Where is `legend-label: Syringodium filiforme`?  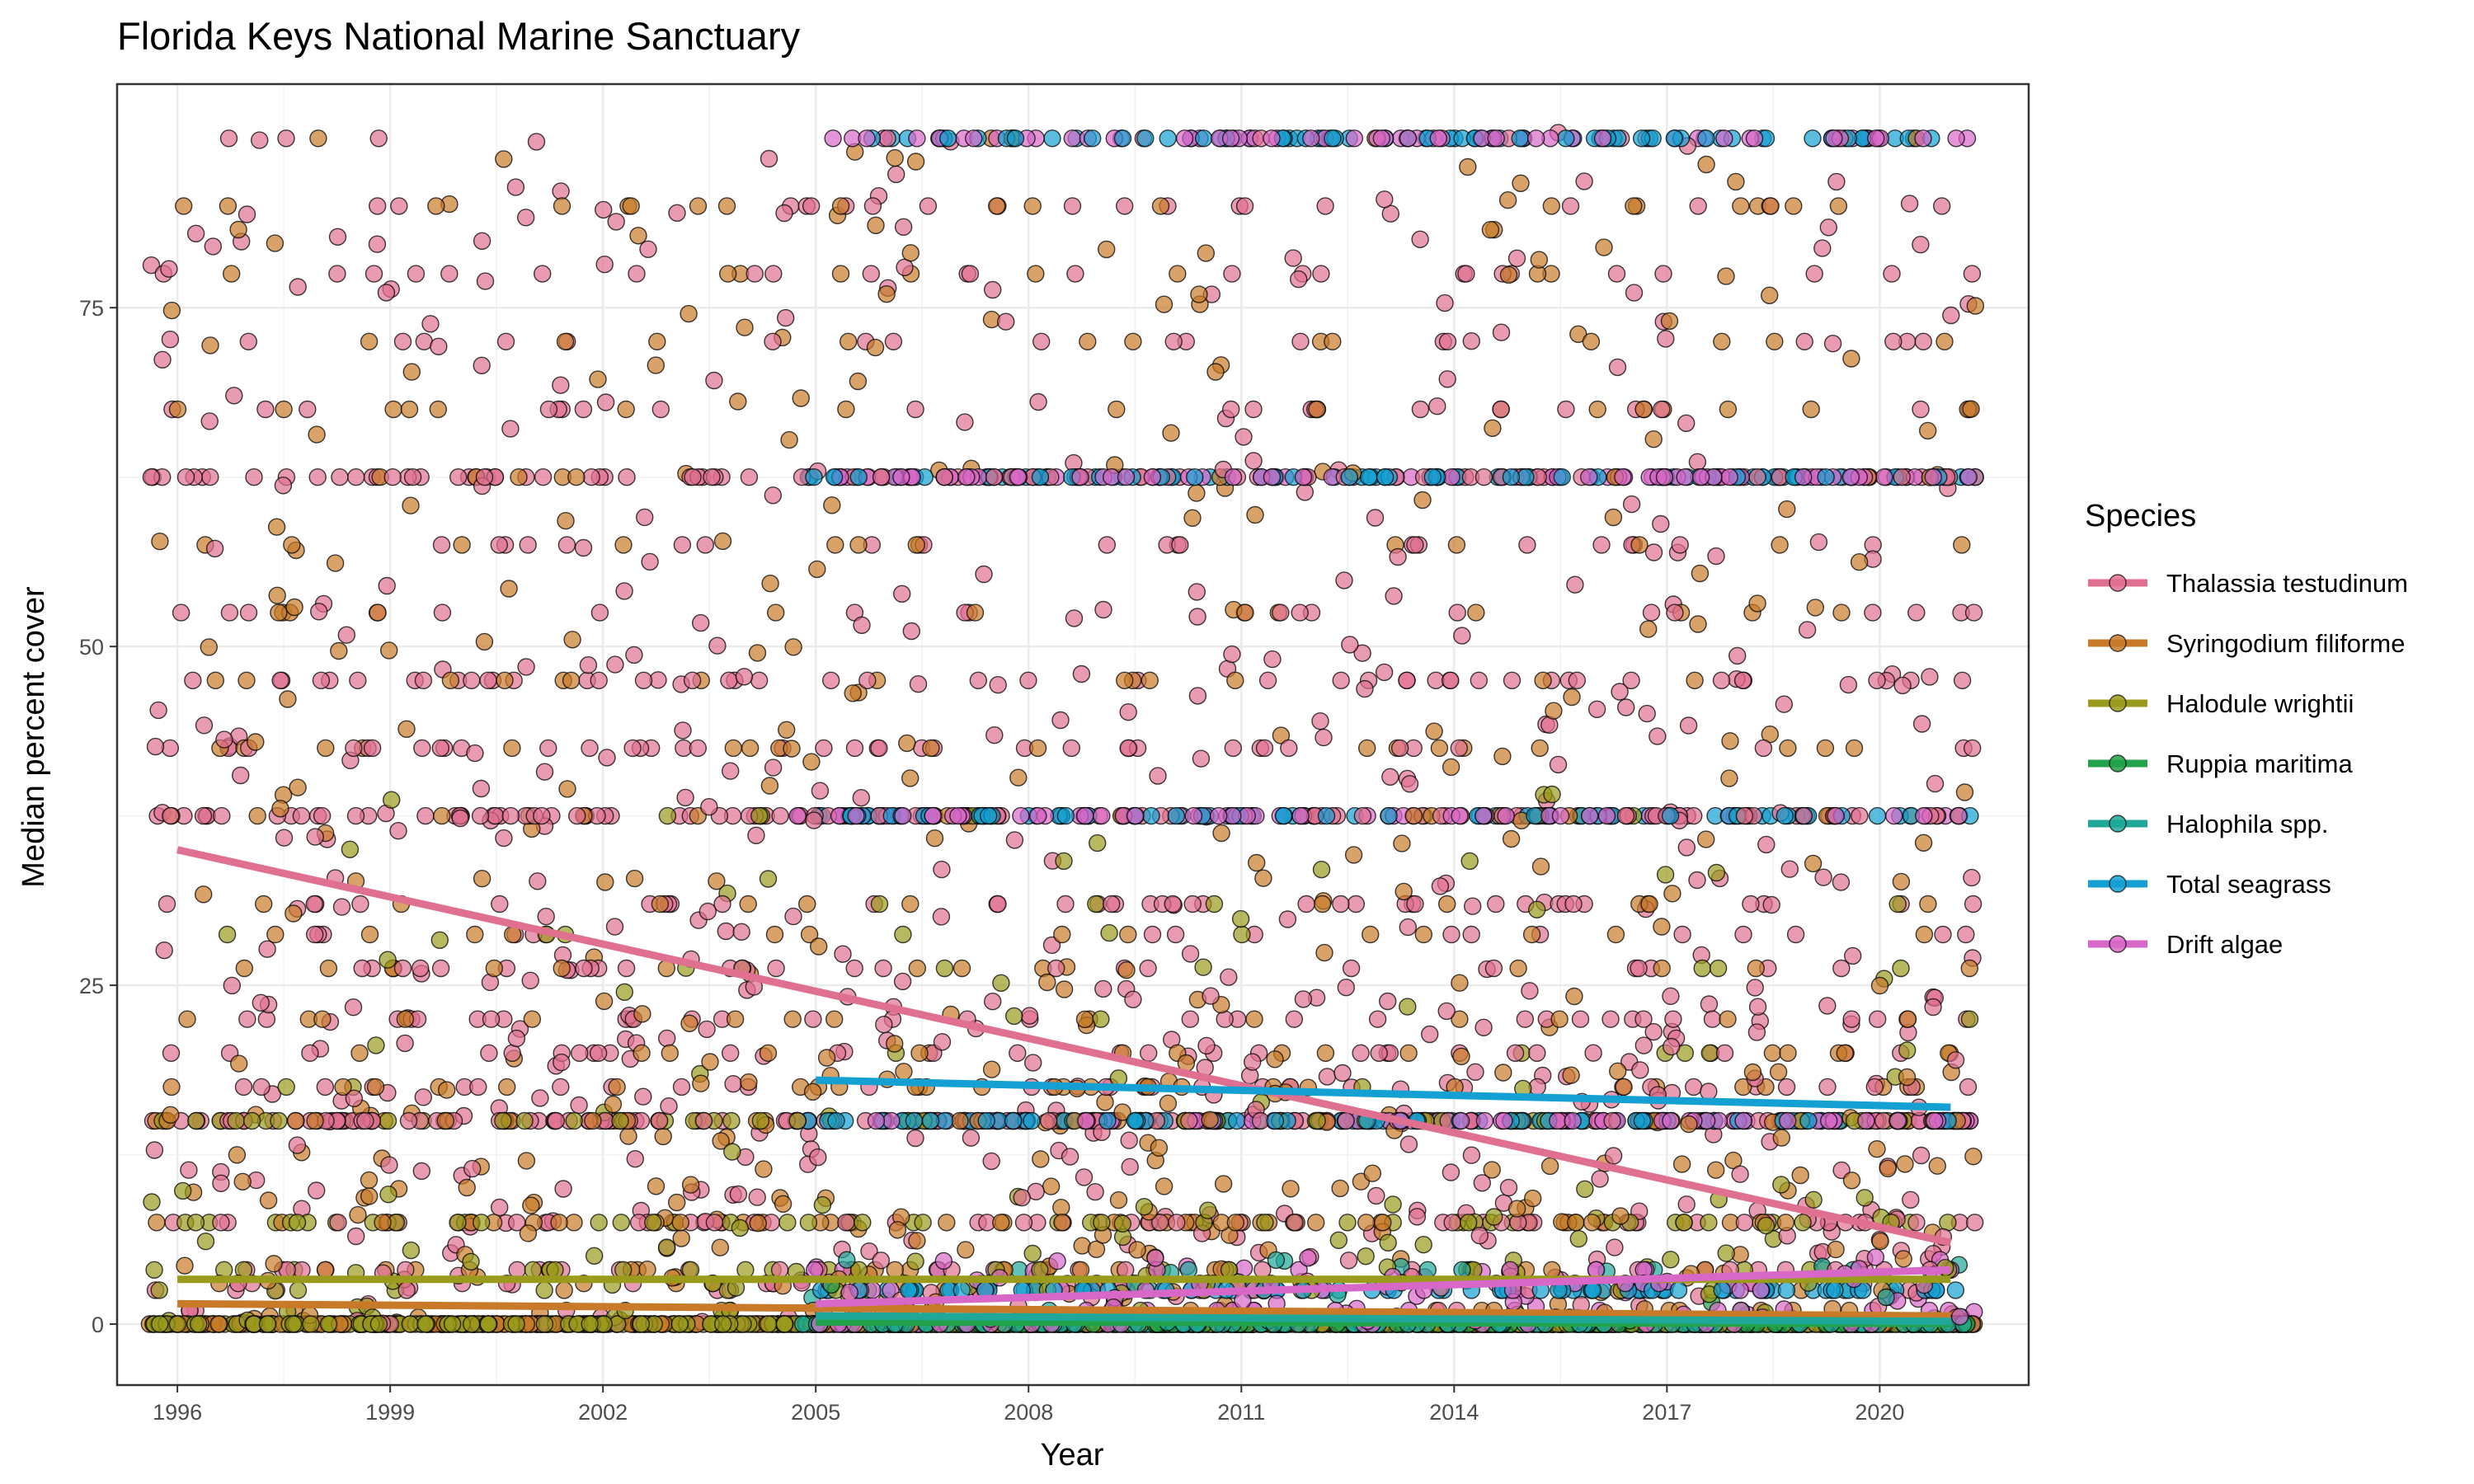 legend-label: Syringodium filiforme is located at coordinates (2285, 643).